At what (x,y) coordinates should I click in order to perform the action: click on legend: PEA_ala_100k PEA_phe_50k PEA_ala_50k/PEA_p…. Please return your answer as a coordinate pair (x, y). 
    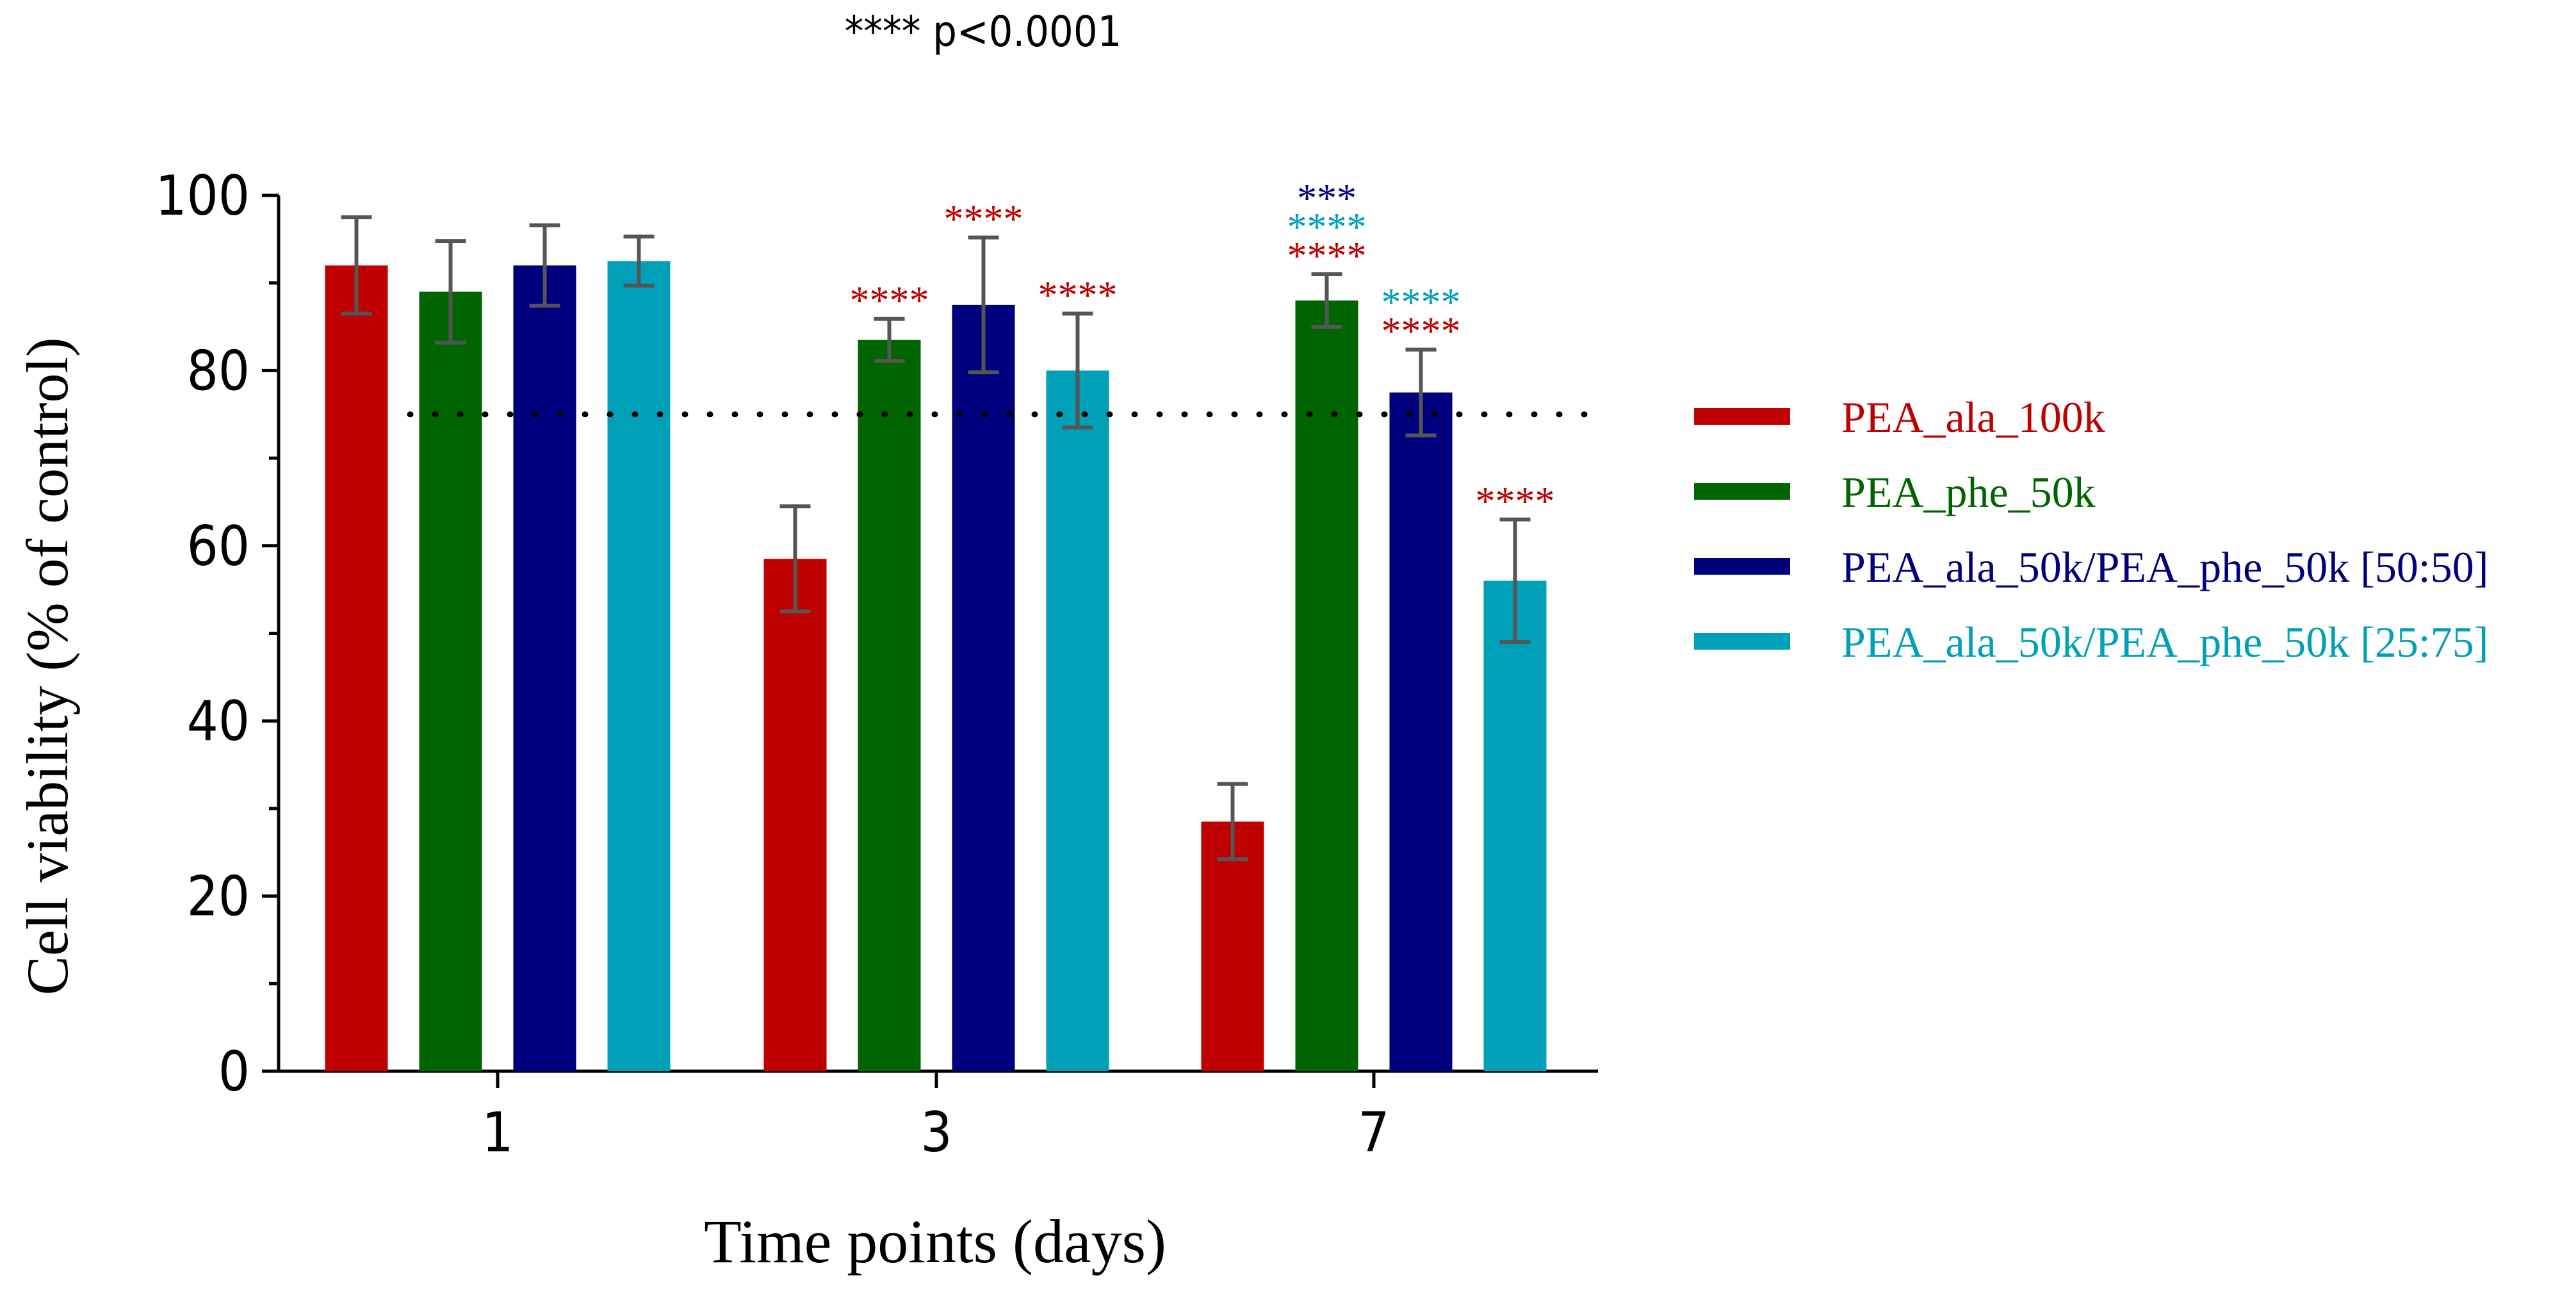
    Looking at the image, I should click on (2091, 529).